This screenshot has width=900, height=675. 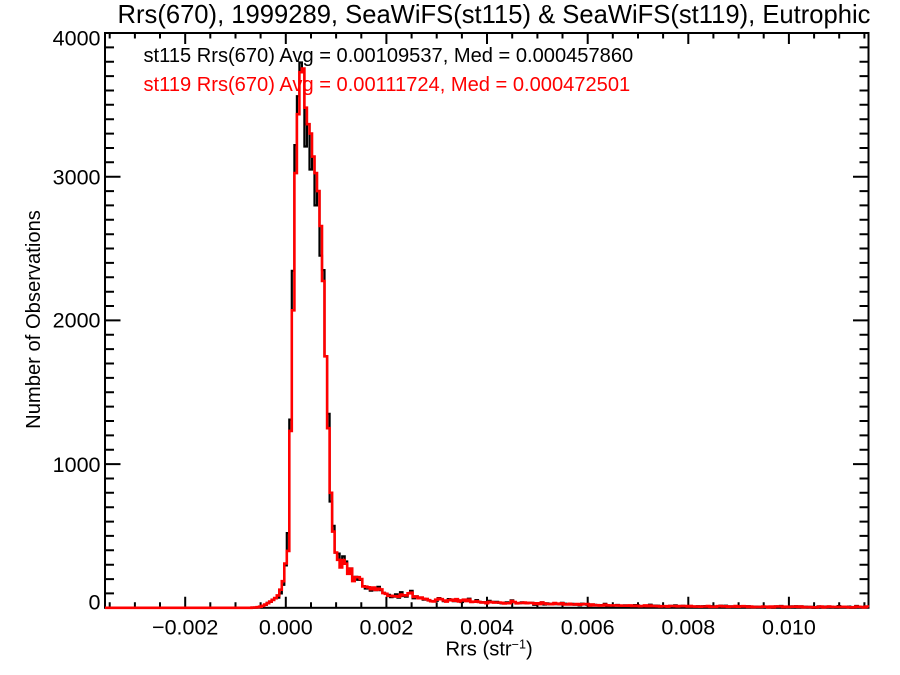 I want to click on svg-text: 3000, so click(x=77, y=177).